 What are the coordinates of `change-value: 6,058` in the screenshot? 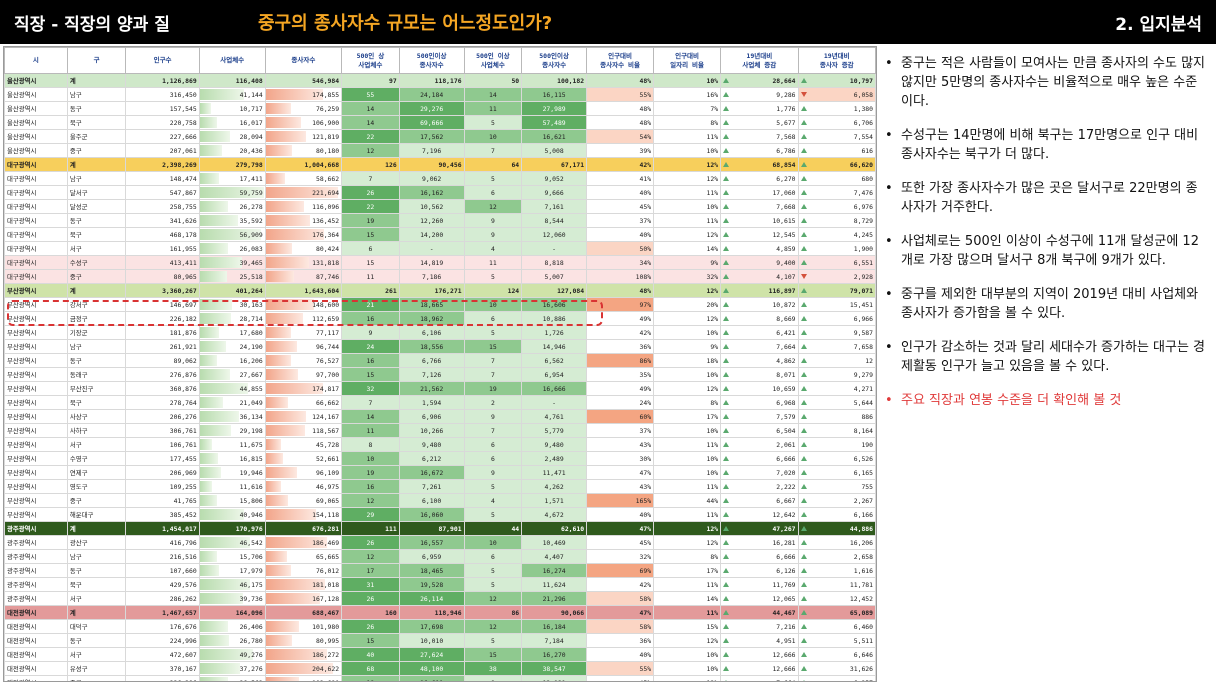 It's located at (863, 94).